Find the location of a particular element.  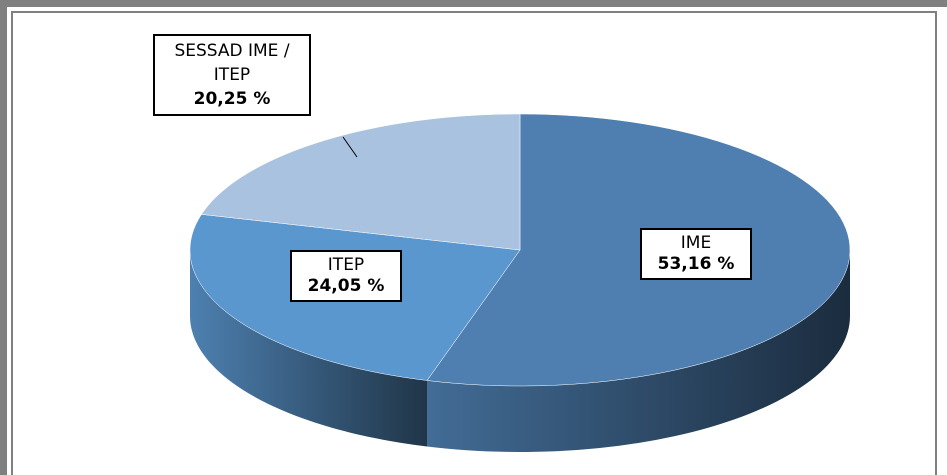

pie-slice is located at coordinates (361, 182).